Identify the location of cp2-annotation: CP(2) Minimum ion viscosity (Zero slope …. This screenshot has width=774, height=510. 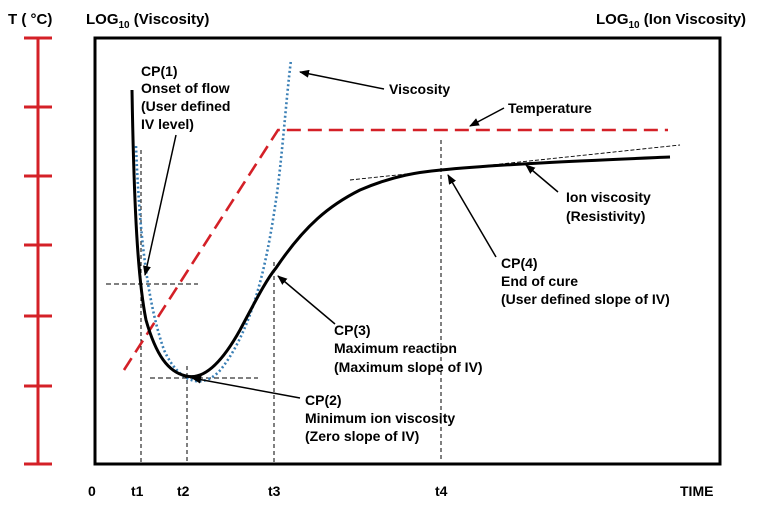
(380, 418).